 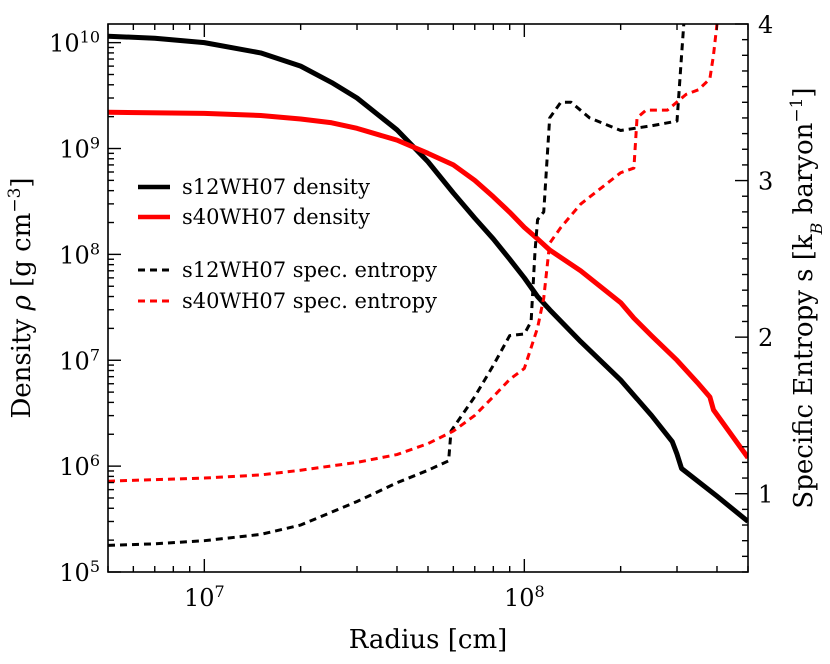 I want to click on x-axis-title: Radius [cm], so click(x=428, y=640).